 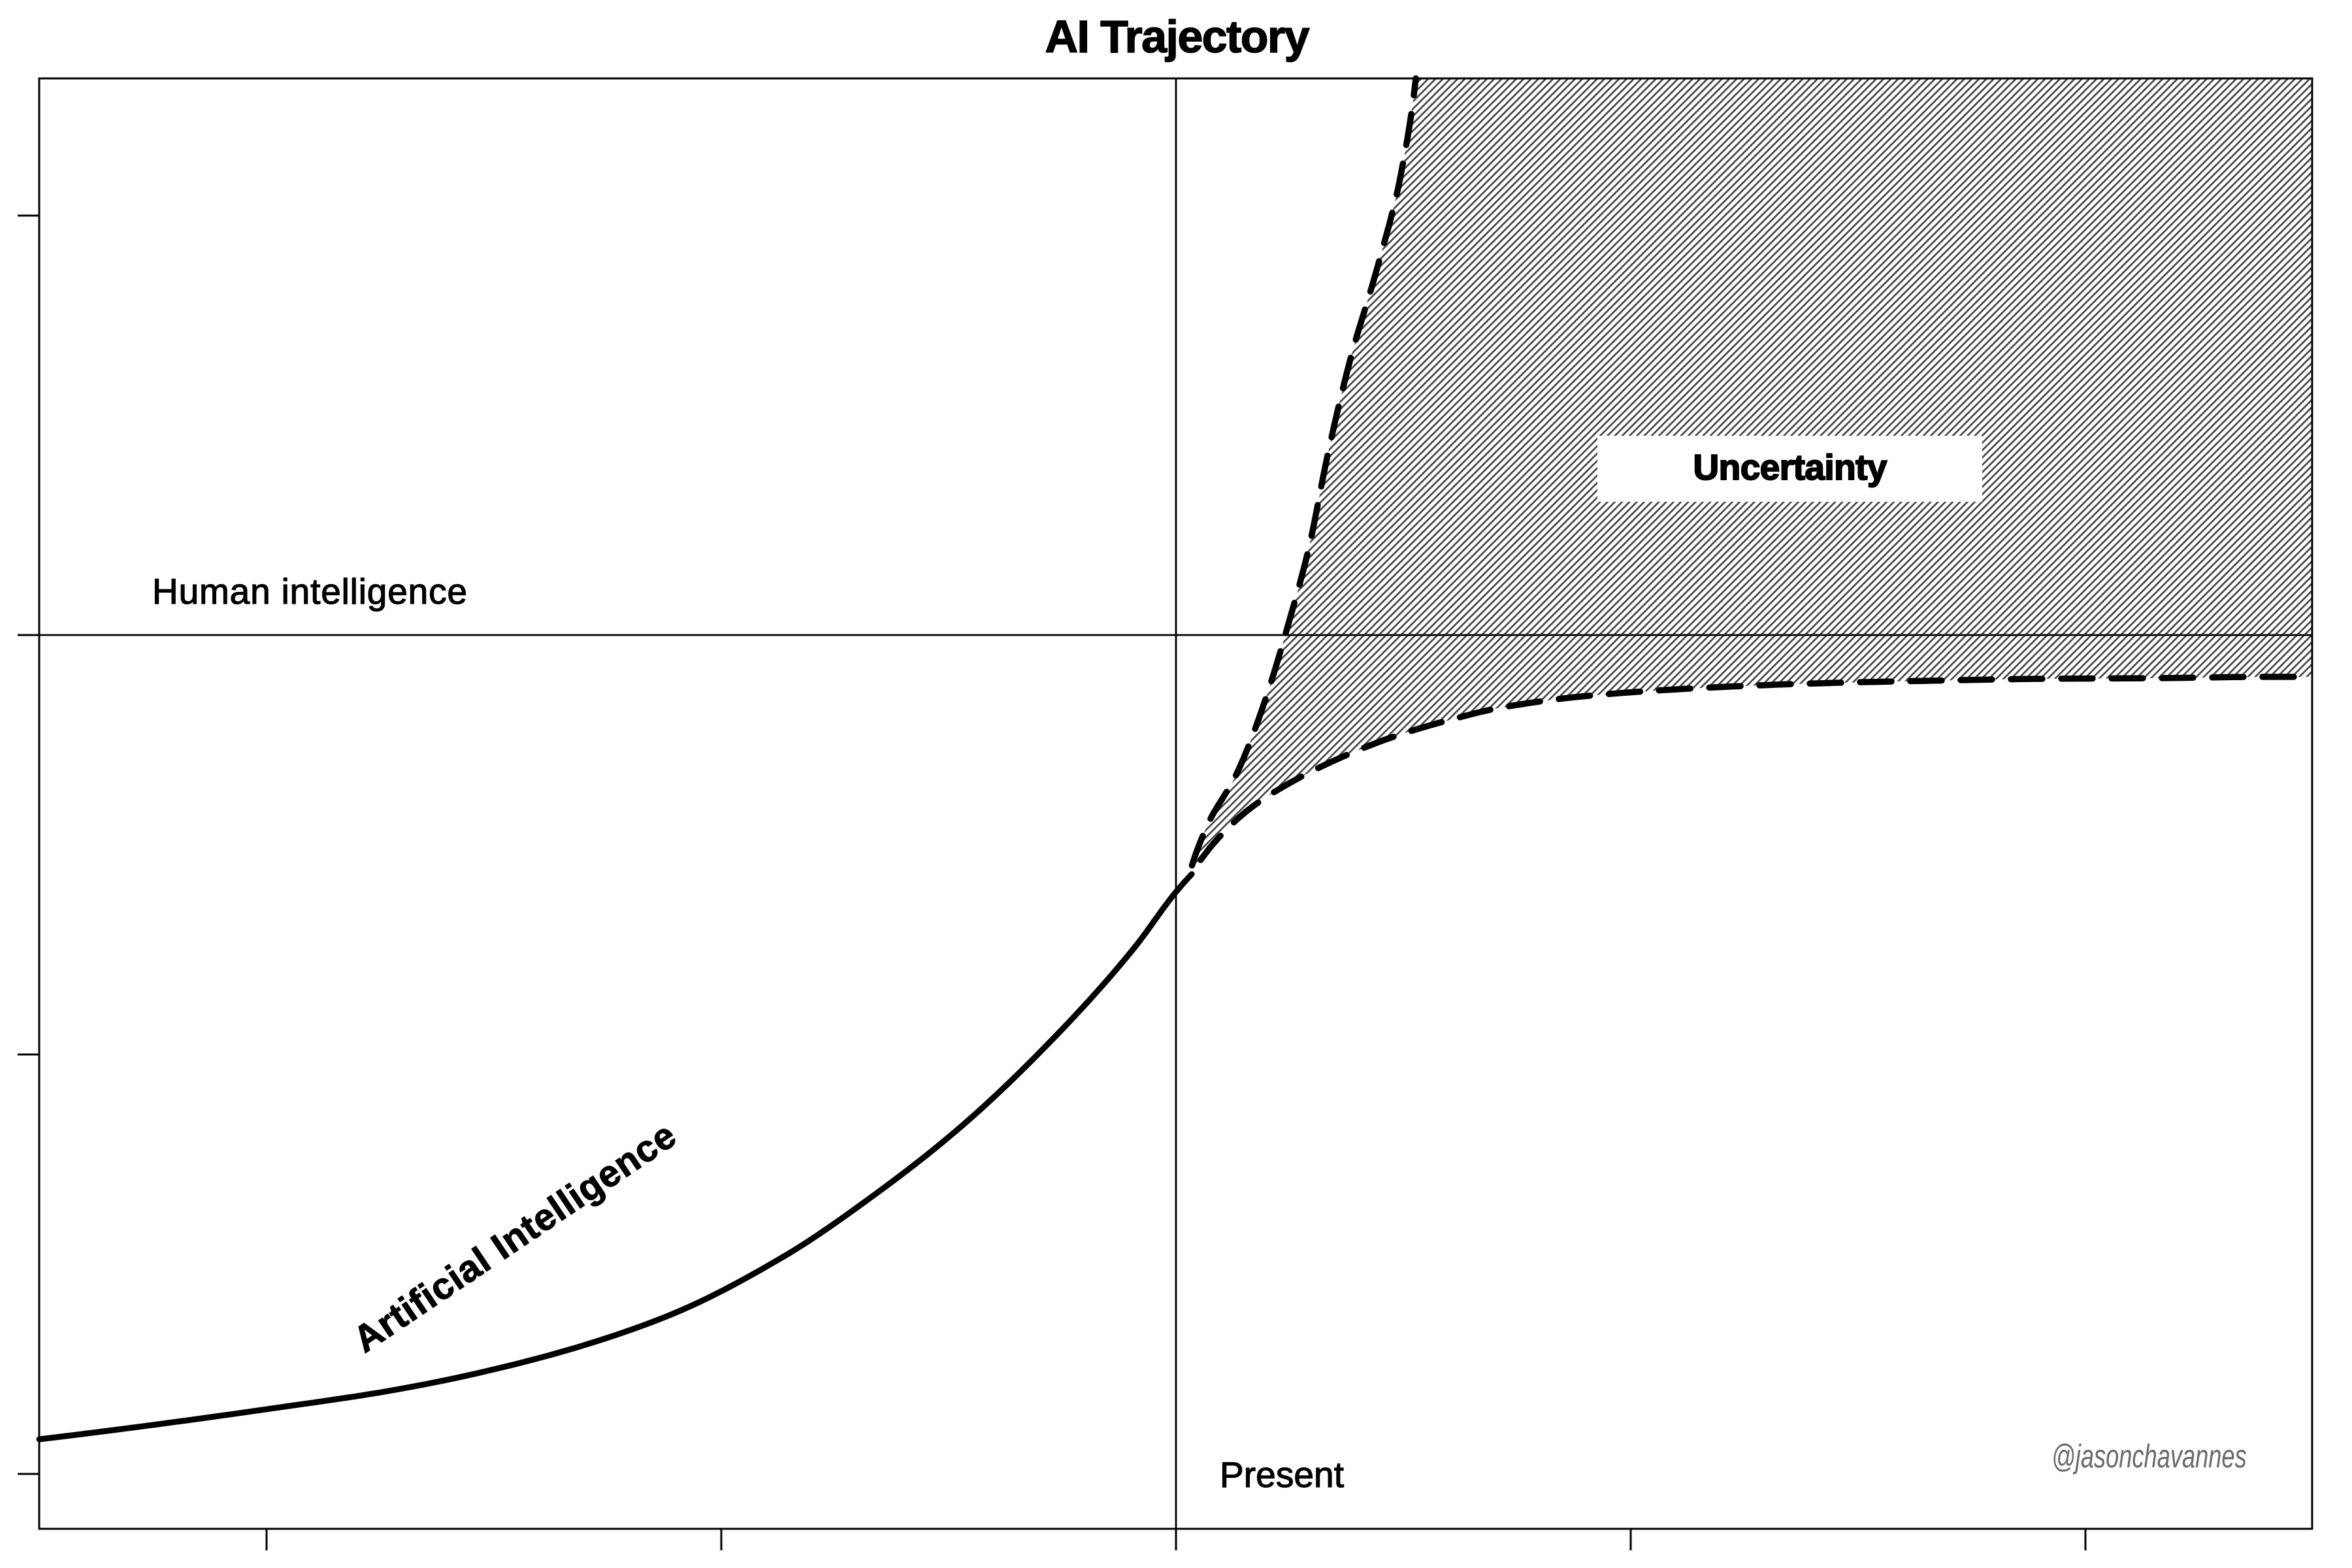 I want to click on svg-text: AI Trajectory, so click(x=1177, y=36).